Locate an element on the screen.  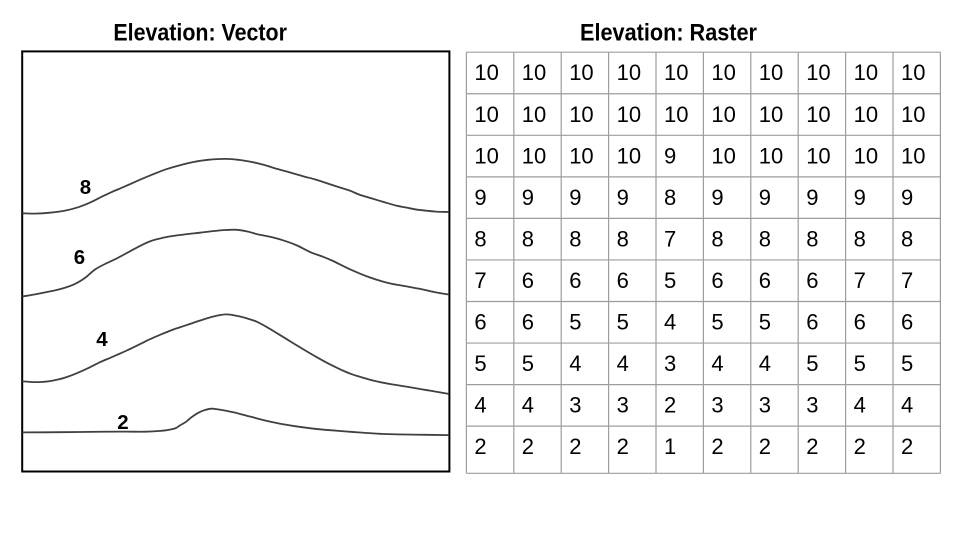
svg-text: 1 is located at coordinates (670, 446).